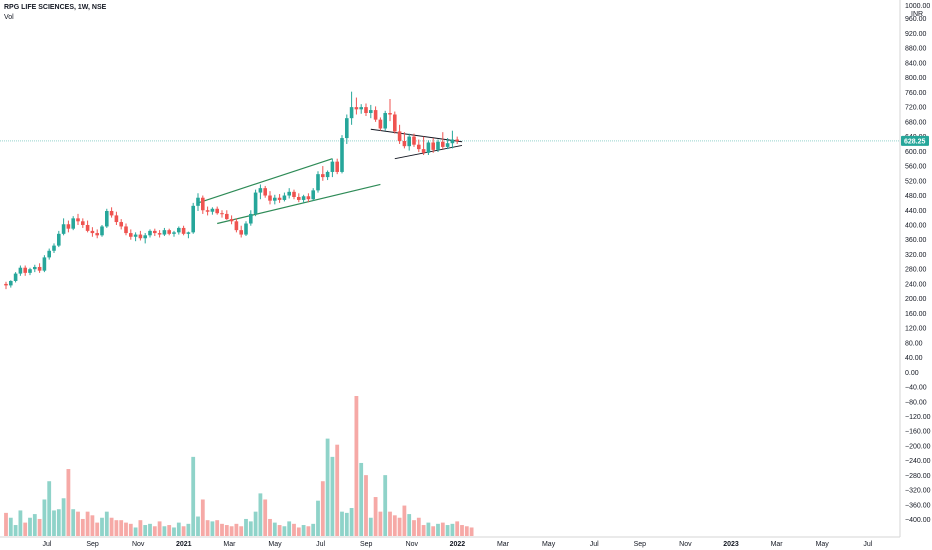  What do you see at coordinates (55, 7) in the screenshot?
I see `symbol-title: RPG LIFE SCIENCES, 1W, NSE` at bounding box center [55, 7].